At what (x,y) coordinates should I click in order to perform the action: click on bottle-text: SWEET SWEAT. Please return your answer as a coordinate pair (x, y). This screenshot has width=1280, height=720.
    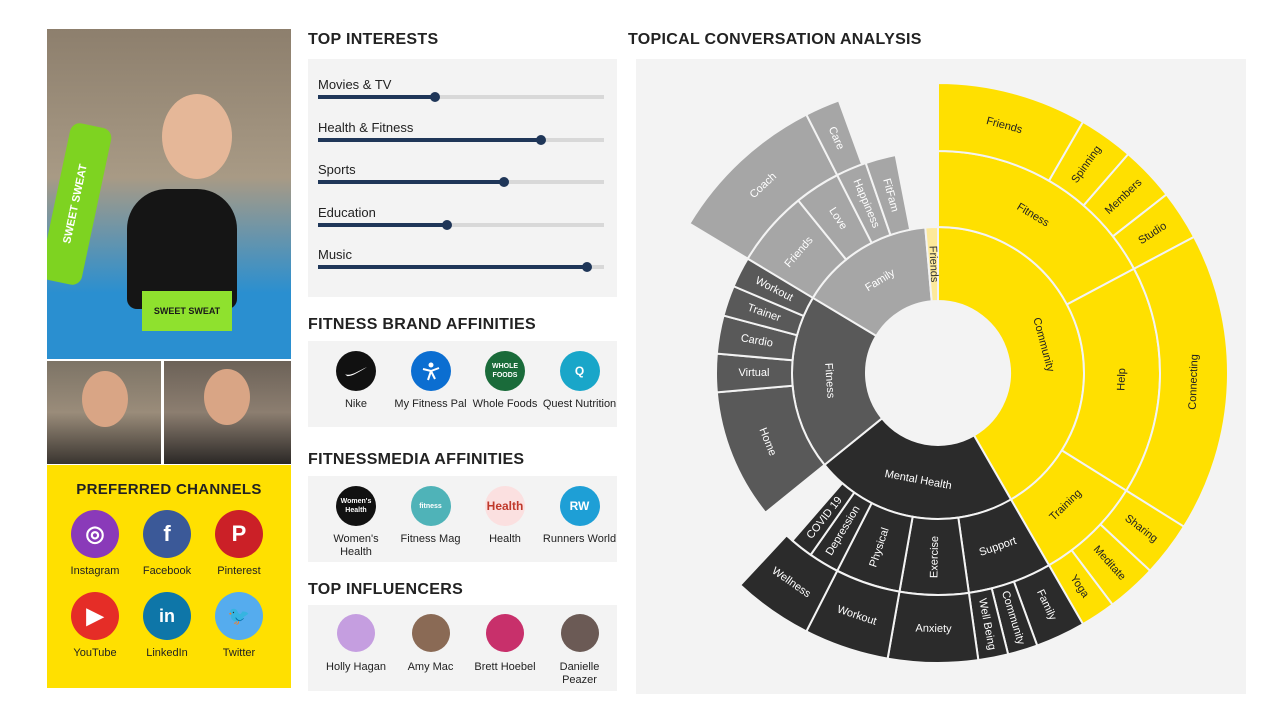
    Looking at the image, I should click on (76, 204).